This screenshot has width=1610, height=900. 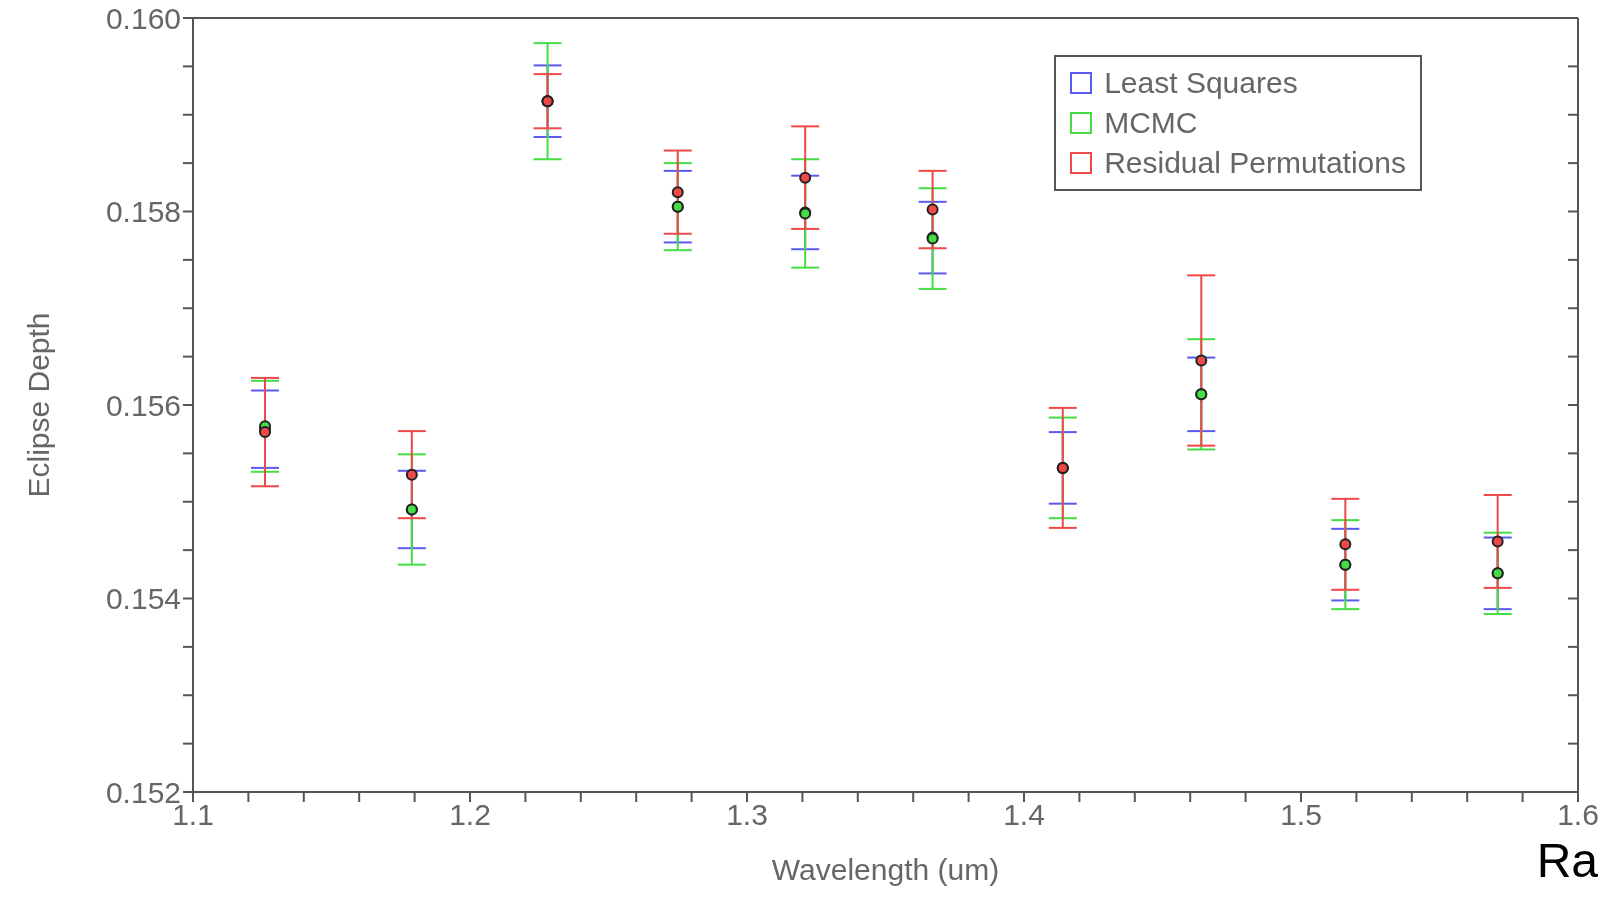 I want to click on y-axis-title: Eclipse Depth, so click(x=38, y=405).